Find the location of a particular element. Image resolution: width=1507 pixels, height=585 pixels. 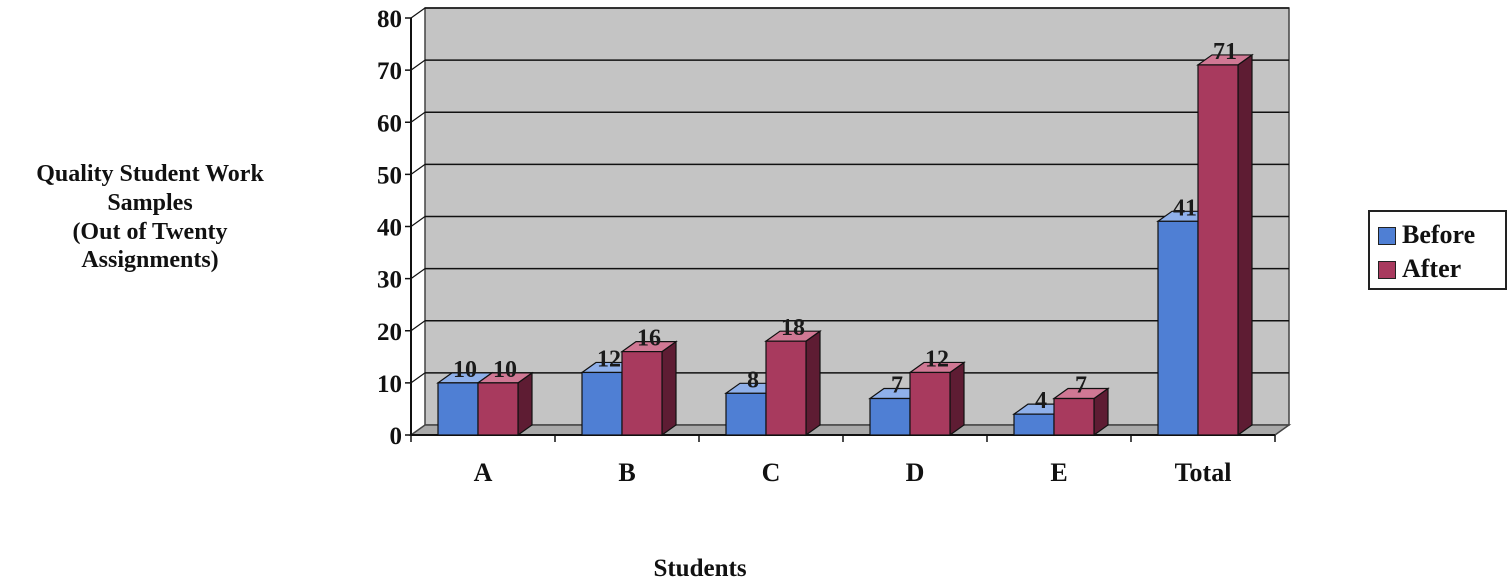

legend-swatch-before is located at coordinates (1387, 236).